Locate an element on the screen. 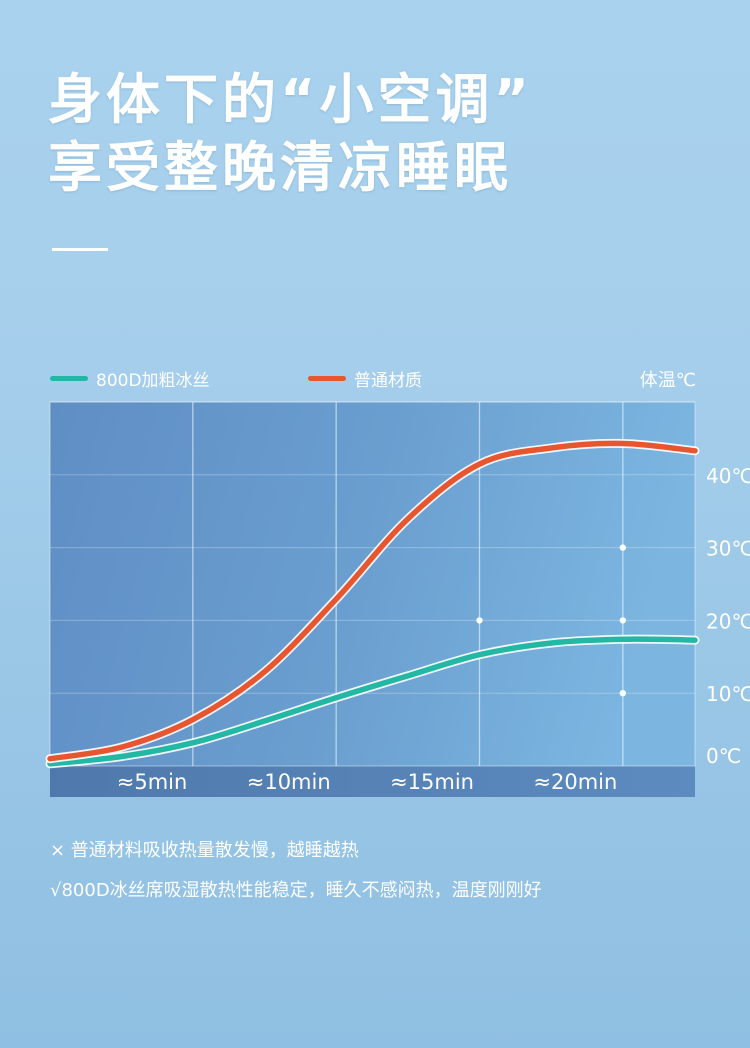 The width and height of the screenshot is (750, 1048). series-line-ice-silk is located at coordinates (372, 701).